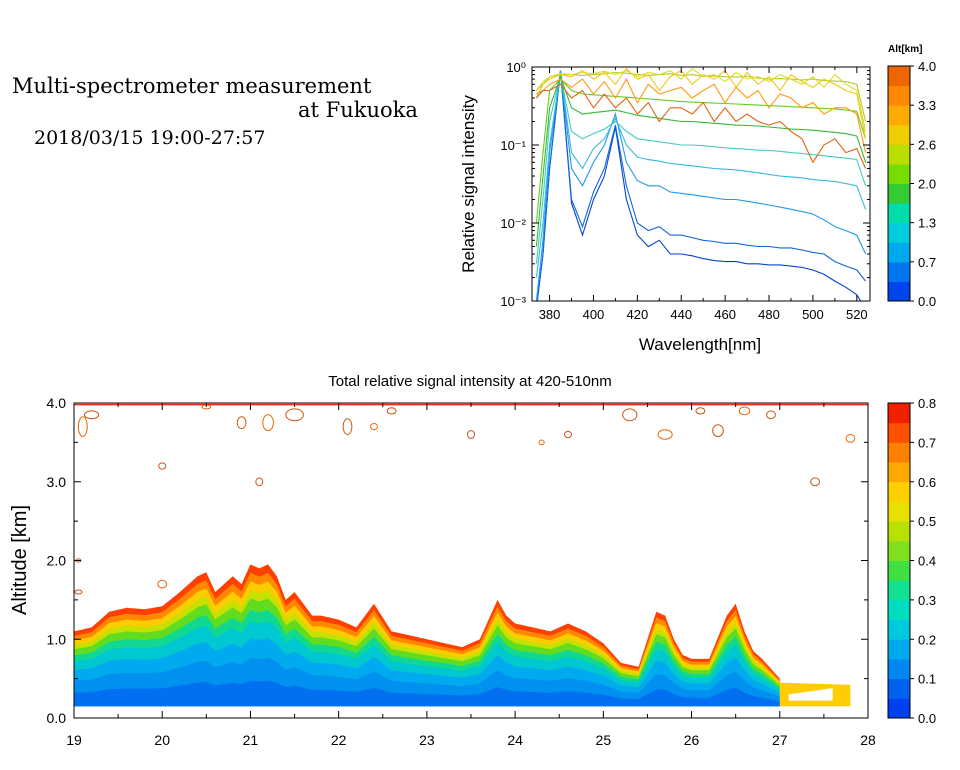 The height and width of the screenshot is (770, 960). What do you see at coordinates (813, 314) in the screenshot?
I see `spectrum-x-tick-label: 500` at bounding box center [813, 314].